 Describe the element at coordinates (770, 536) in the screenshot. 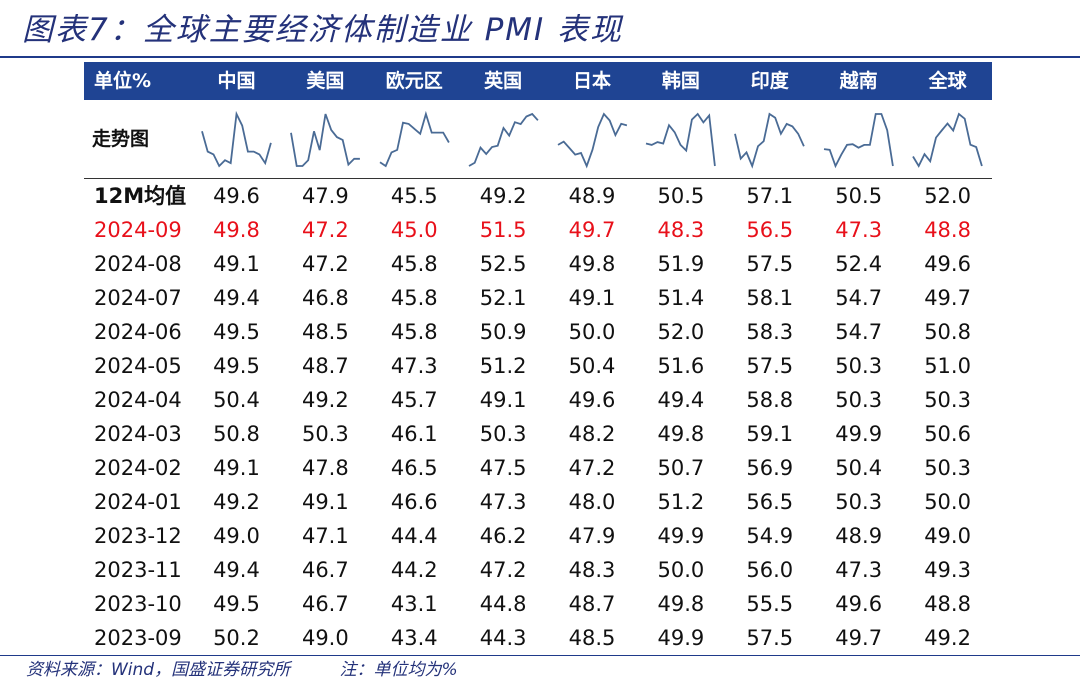

I see `table-cell: 54.9` at that location.